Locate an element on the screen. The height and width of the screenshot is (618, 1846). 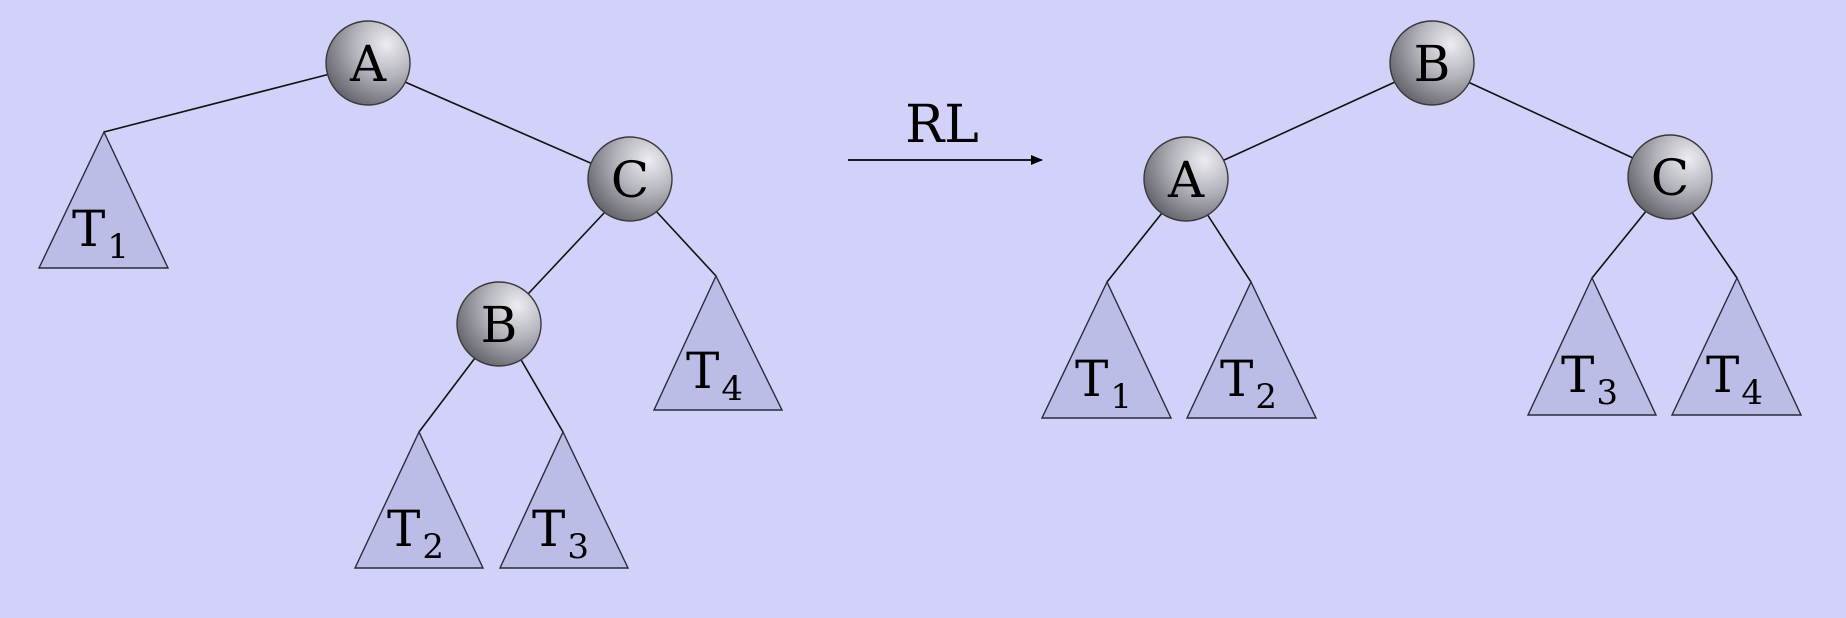
edge-b-t3 is located at coordinates (541, 395).